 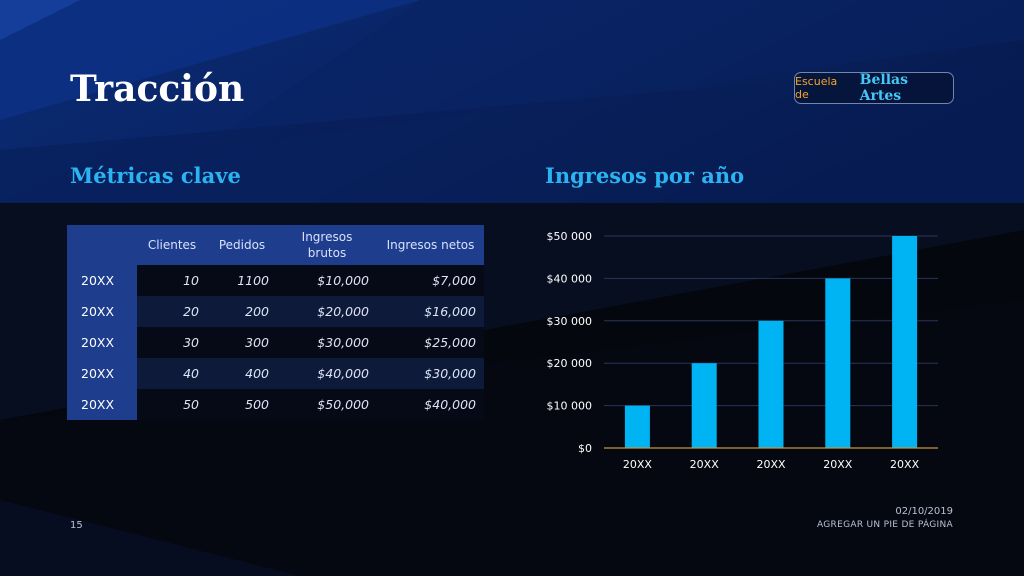 I want to click on logo-text-big: Bellas Artes, so click(x=883, y=88).